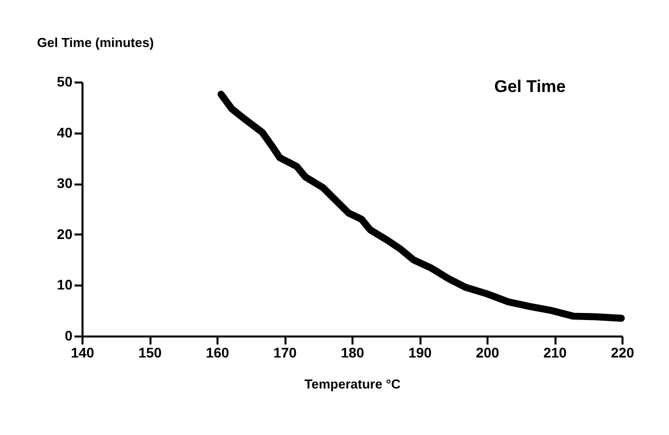 This screenshot has width=669, height=435. I want to click on x-tick-label: 210, so click(555, 352).